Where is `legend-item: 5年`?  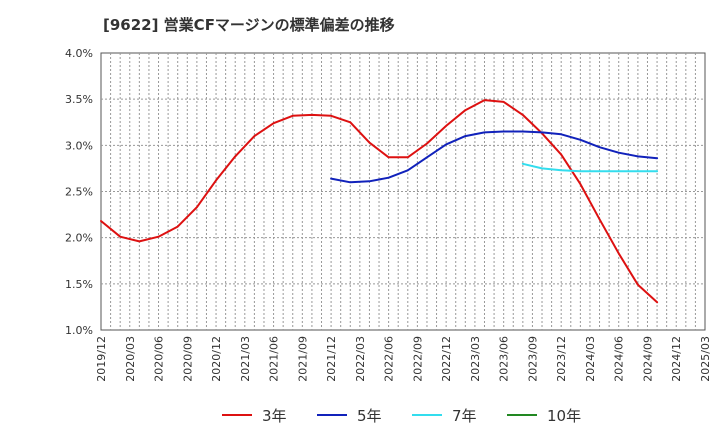 legend-item: 5年 is located at coordinates (349, 415).